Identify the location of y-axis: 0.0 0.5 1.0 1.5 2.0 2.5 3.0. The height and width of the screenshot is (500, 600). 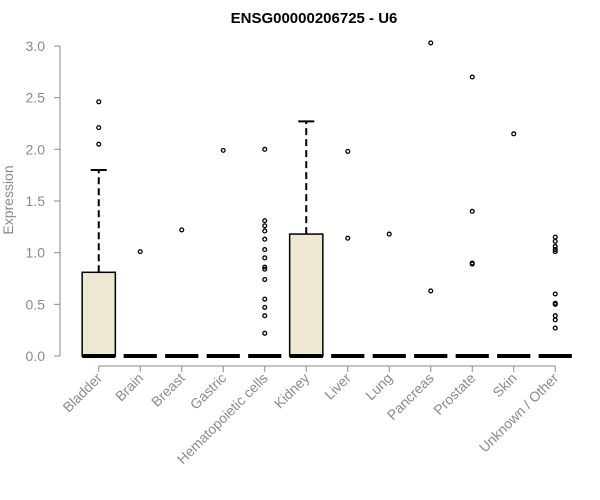
(43, 201).